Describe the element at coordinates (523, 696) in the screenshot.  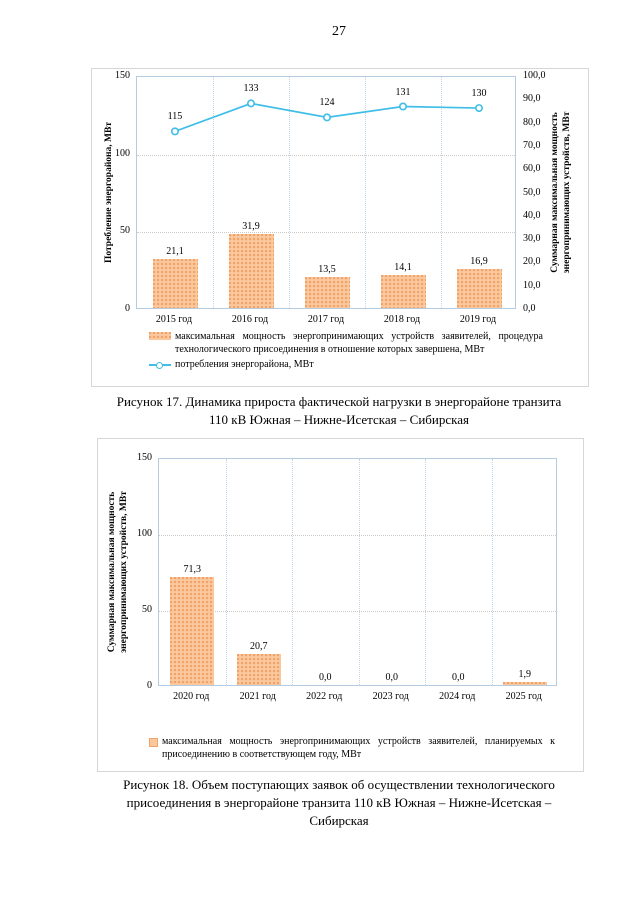
I see `x-axis-category-label: 2025 год` at that location.